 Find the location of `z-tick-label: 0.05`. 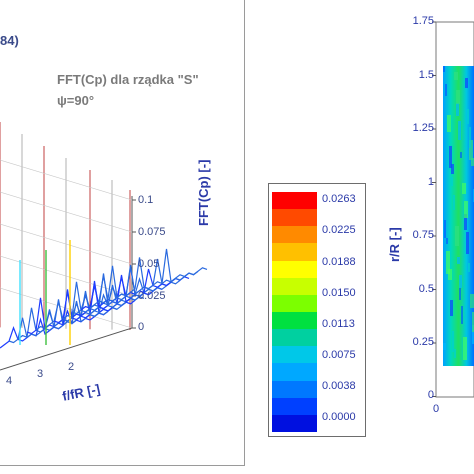

z-tick-label: 0.05 is located at coordinates (149, 264).